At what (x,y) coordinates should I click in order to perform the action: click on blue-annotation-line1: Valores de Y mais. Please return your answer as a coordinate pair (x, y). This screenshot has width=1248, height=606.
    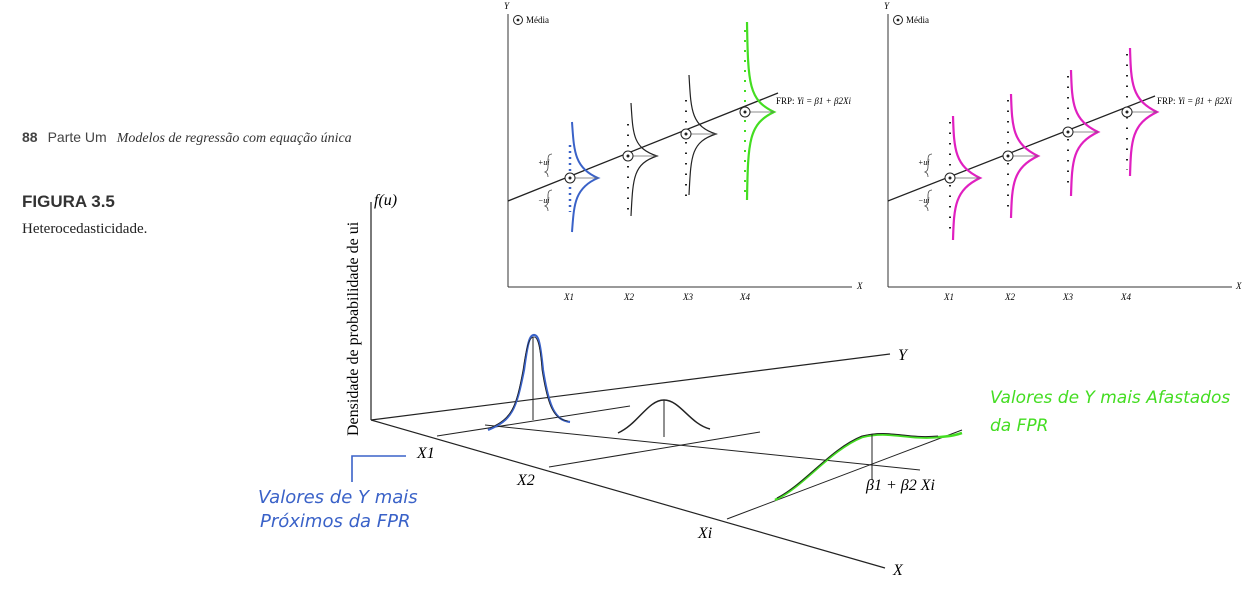
    Looking at the image, I should click on (338, 497).